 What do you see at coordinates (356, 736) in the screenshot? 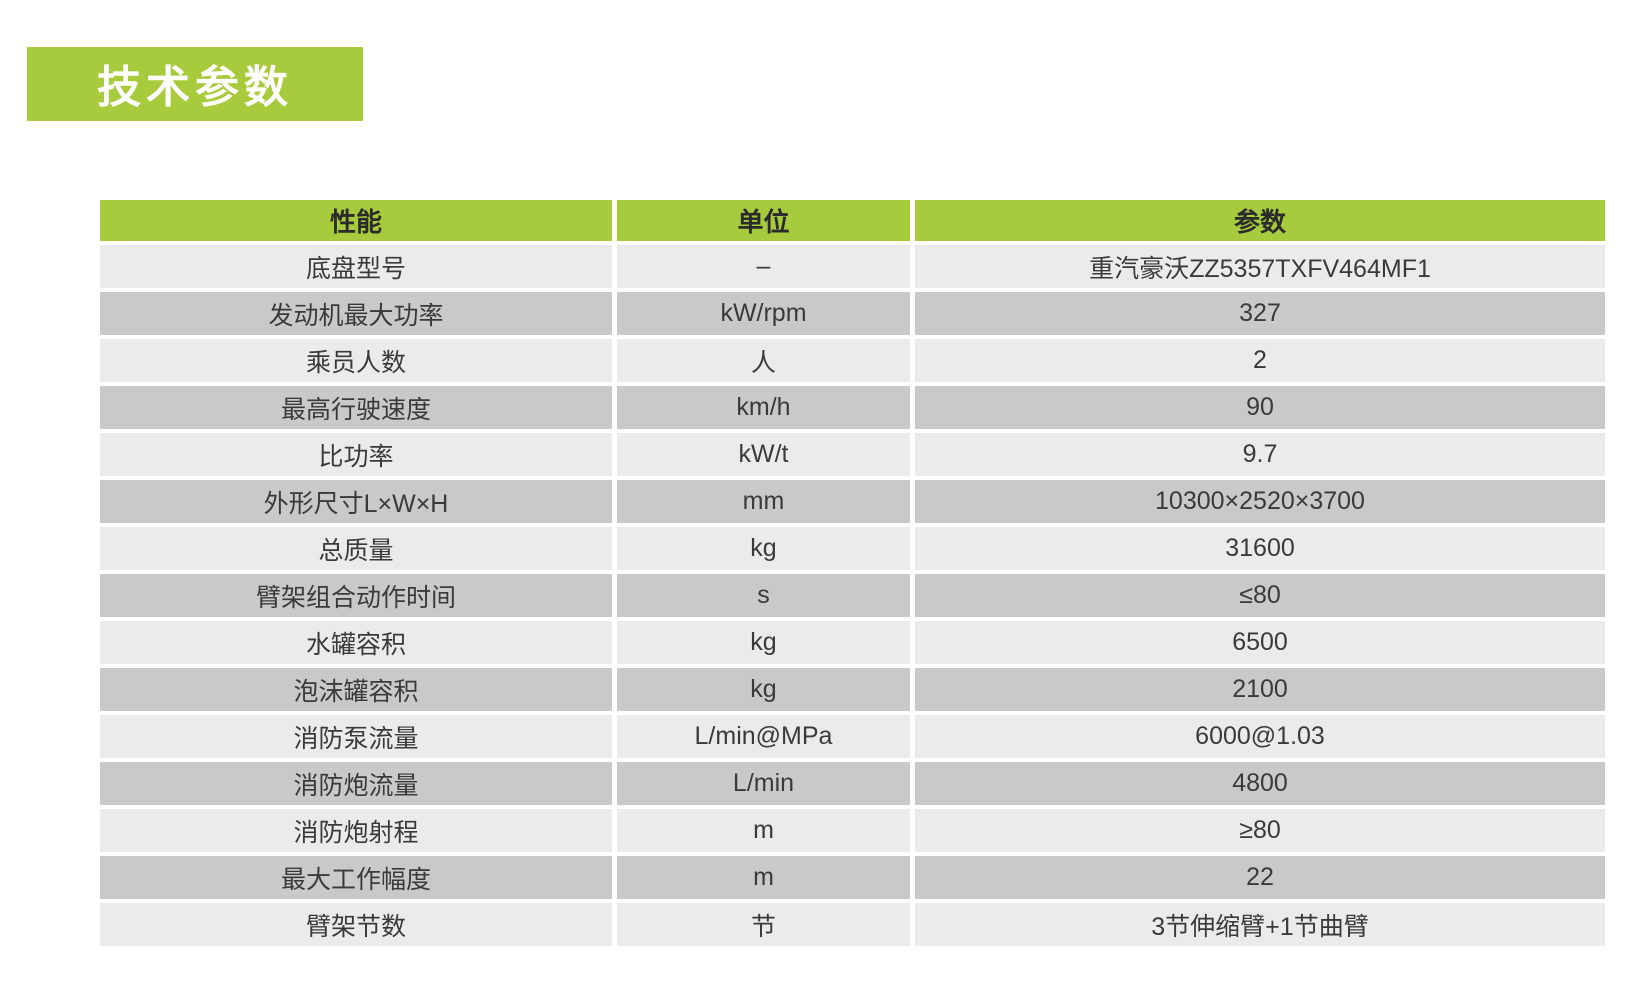
I see `spec-name: 消防泵流量` at bounding box center [356, 736].